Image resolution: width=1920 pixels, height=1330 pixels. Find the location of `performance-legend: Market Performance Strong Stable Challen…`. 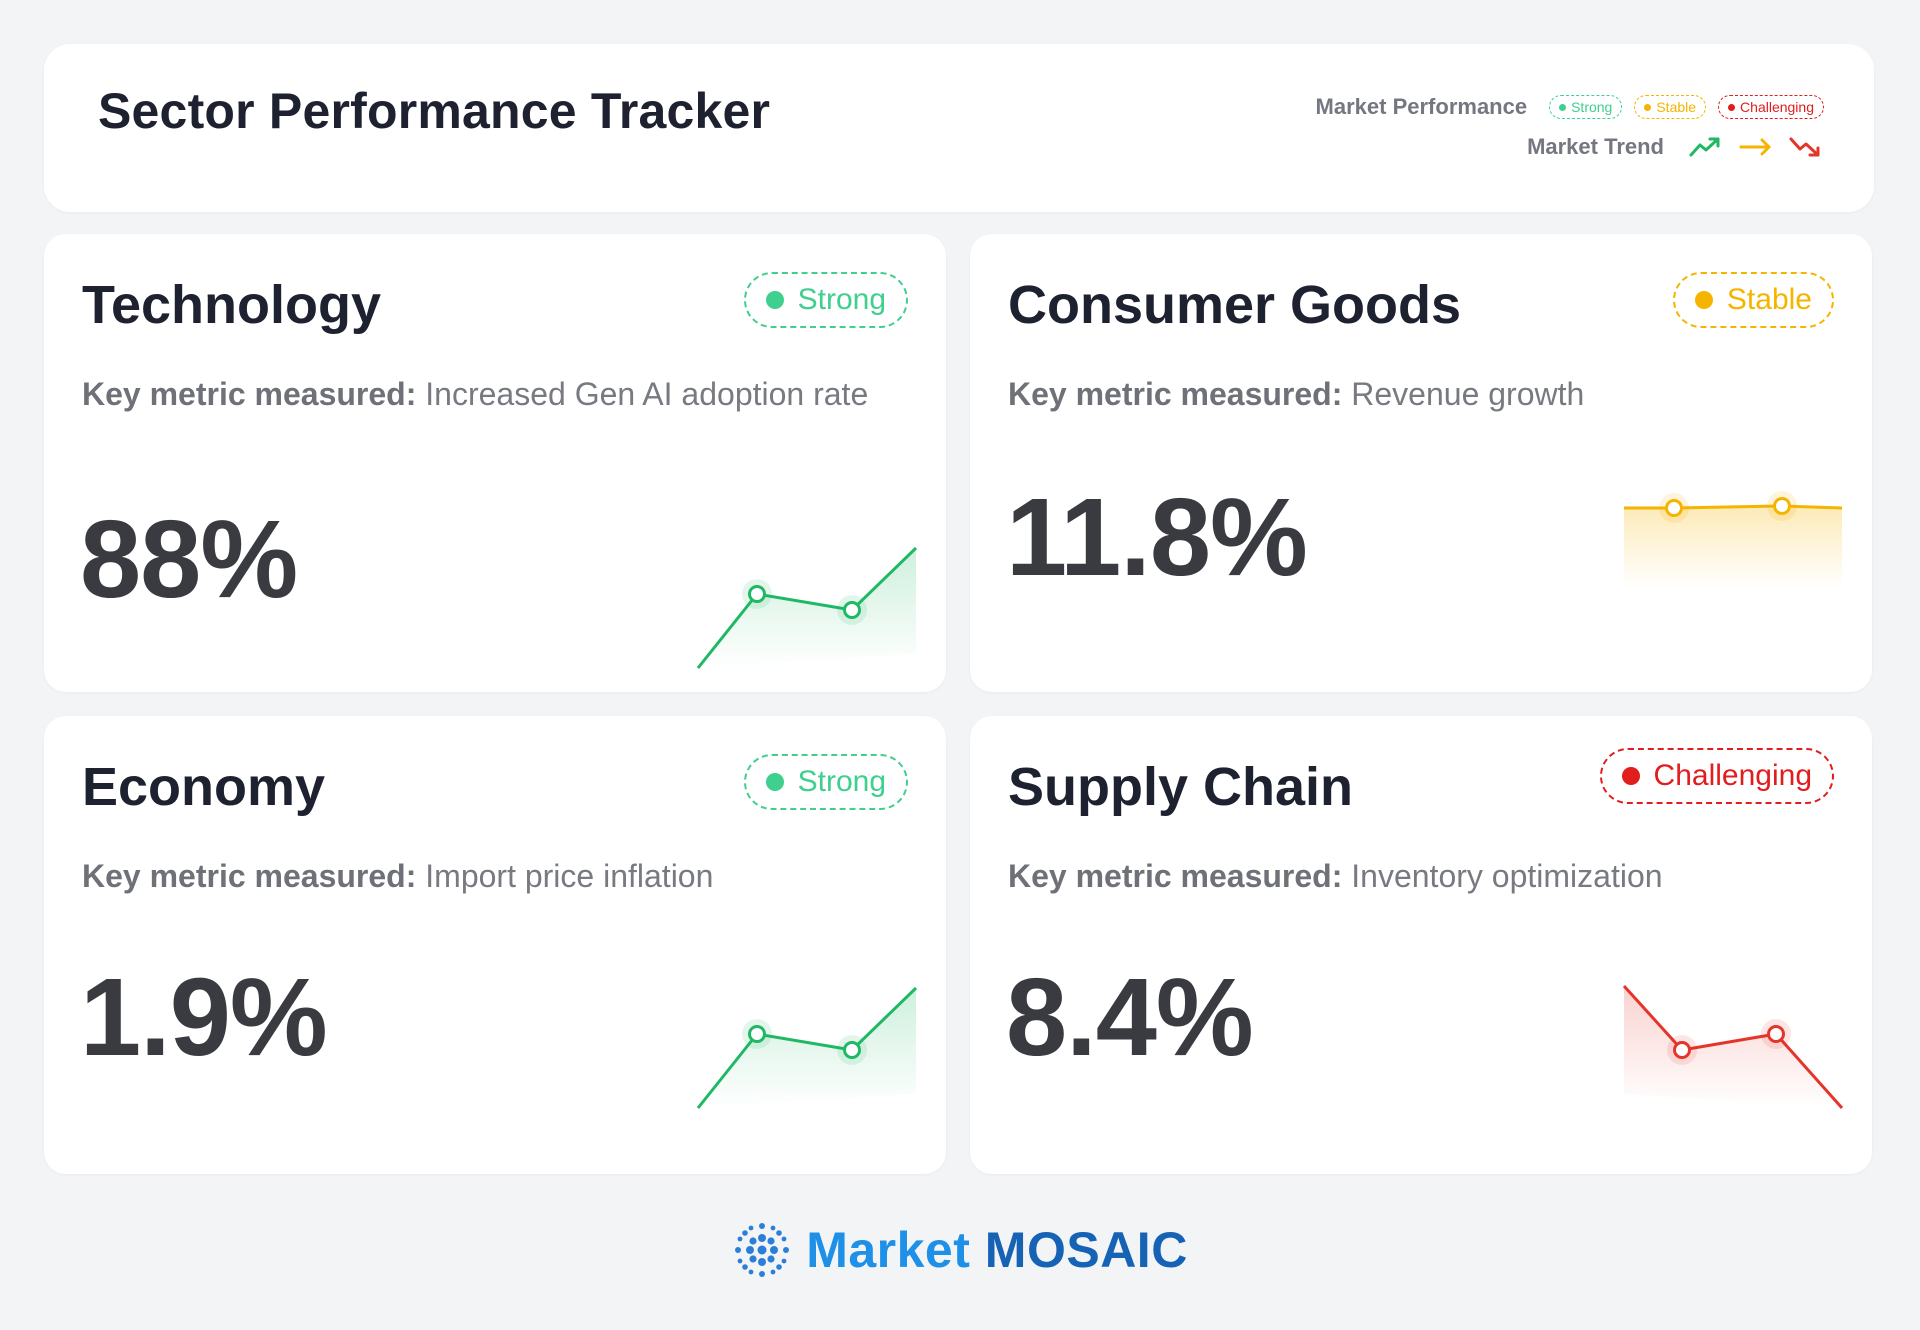

performance-legend: Market Performance Strong Stable Challen… is located at coordinates (1570, 107).